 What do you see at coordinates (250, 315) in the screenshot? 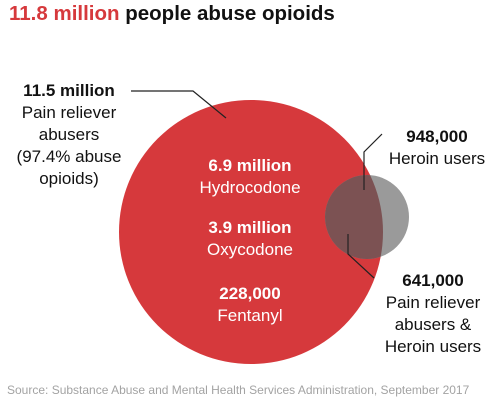
I see `breakdown-name: Fentanyl` at bounding box center [250, 315].